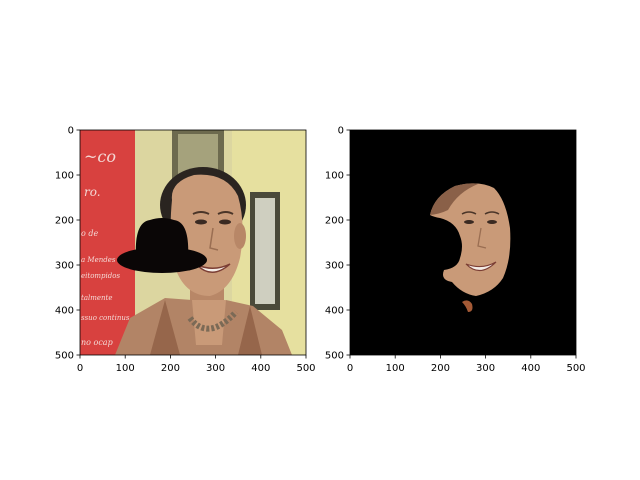  I want to click on neck-fragment, so click(467, 306).